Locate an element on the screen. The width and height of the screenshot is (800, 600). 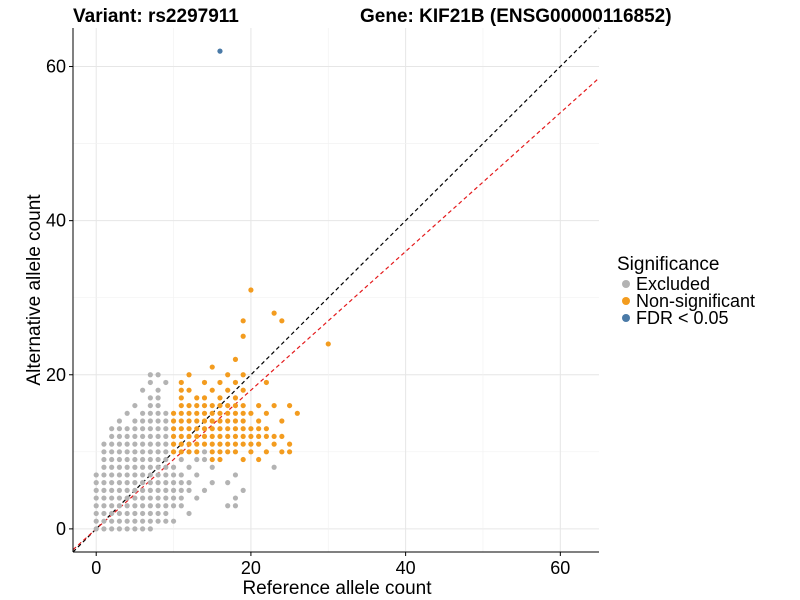
y-tick-label: 40 is located at coordinates (56, 221).